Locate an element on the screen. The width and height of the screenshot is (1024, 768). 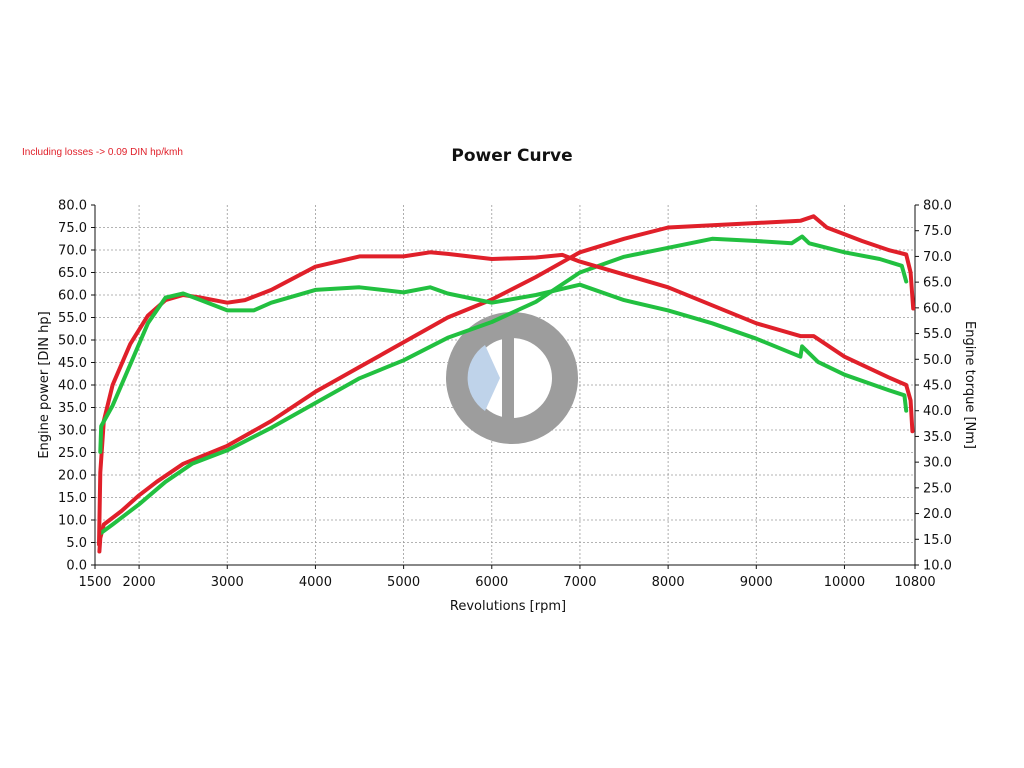
y-right-tick-label: 50.0 is located at coordinates (937, 360).